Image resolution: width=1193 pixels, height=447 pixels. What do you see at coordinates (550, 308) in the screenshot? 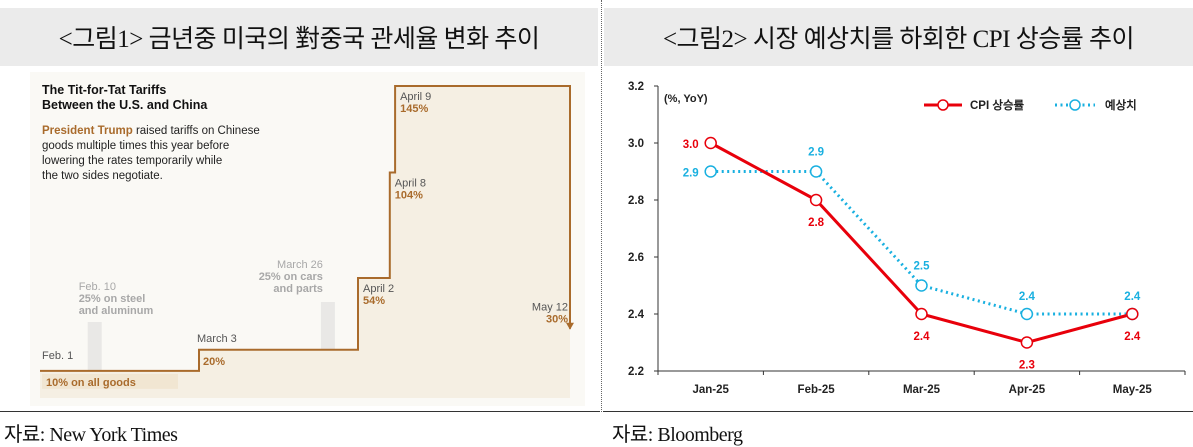
I see `step-date-label: May 12` at bounding box center [550, 308].